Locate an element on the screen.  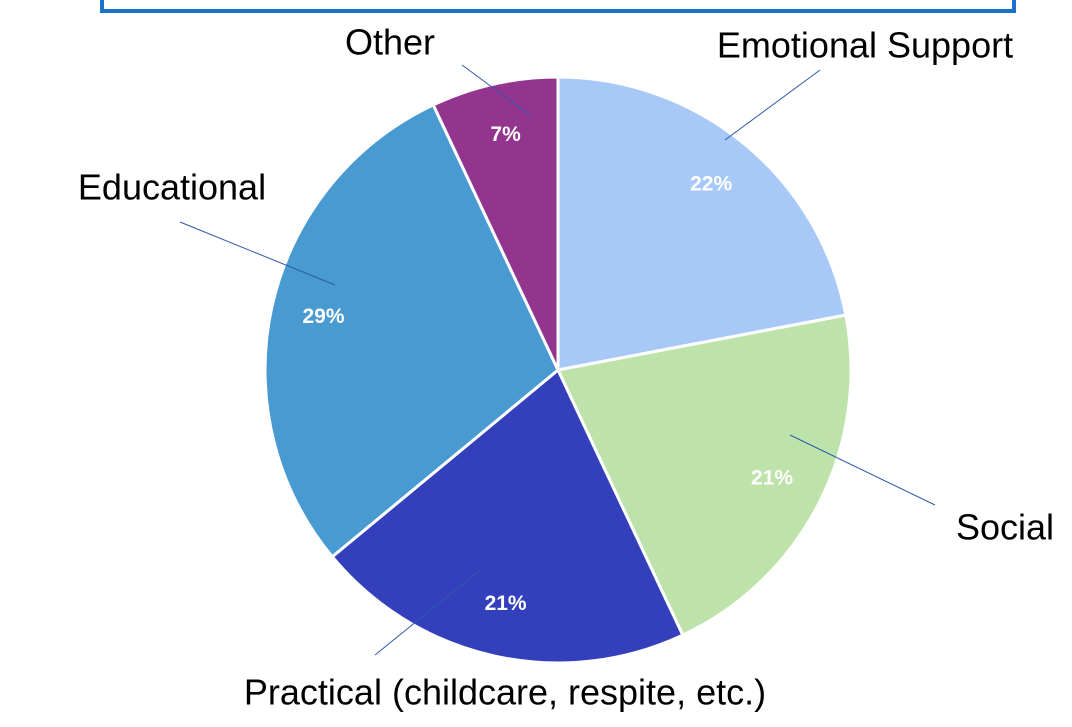
value-label: 29% is located at coordinates (324, 316).